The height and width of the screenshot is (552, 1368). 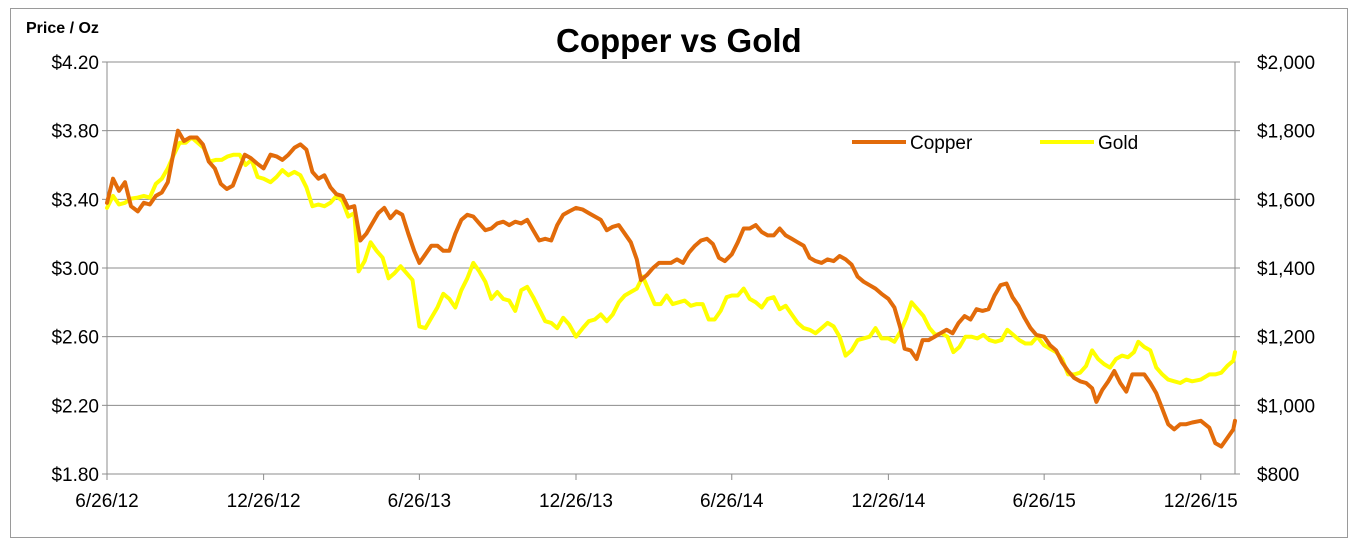 What do you see at coordinates (419, 501) in the screenshot?
I see `x-tick-label: 6/26/13` at bounding box center [419, 501].